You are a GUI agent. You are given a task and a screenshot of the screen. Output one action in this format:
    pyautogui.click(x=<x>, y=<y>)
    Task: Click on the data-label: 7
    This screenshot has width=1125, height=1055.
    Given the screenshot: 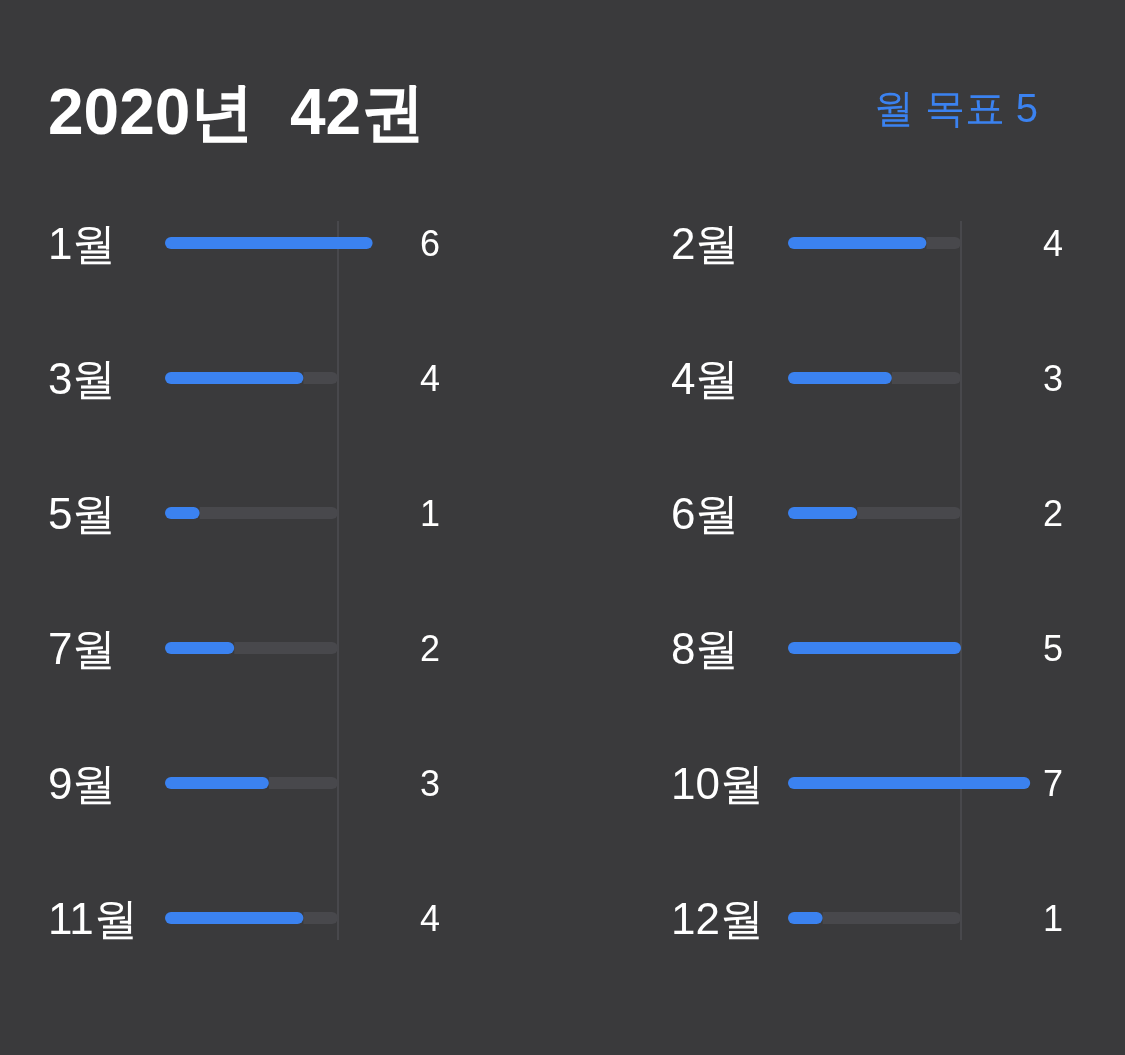 What is the action you would take?
    pyautogui.click(x=1053, y=783)
    